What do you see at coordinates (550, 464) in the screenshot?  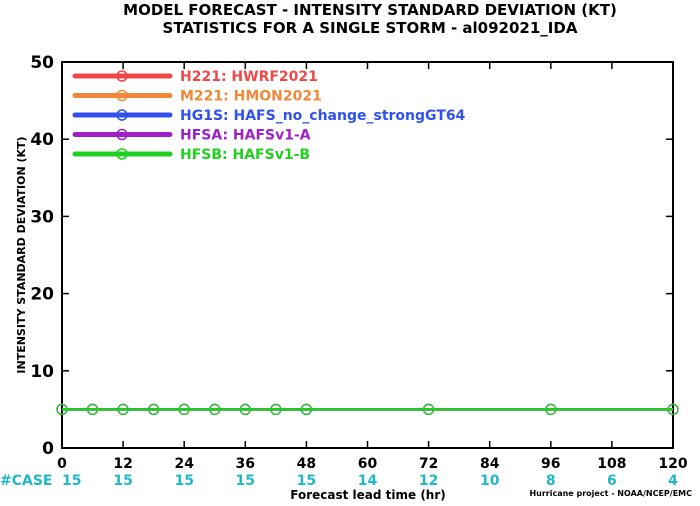 I see `x-tick-label: 96` at bounding box center [550, 464].